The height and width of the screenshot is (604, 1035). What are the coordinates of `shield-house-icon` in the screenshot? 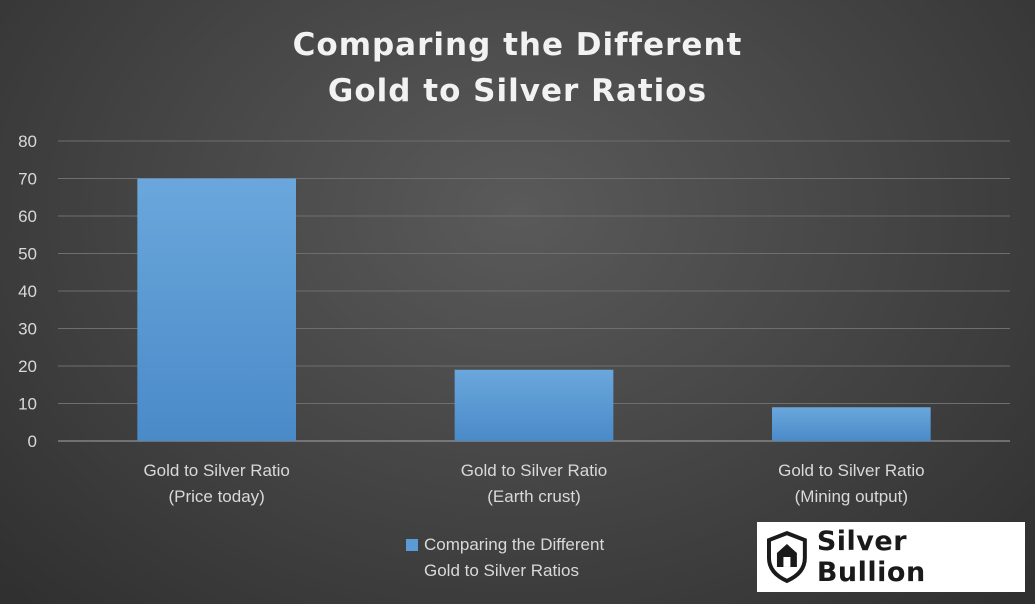 It's located at (786, 557).